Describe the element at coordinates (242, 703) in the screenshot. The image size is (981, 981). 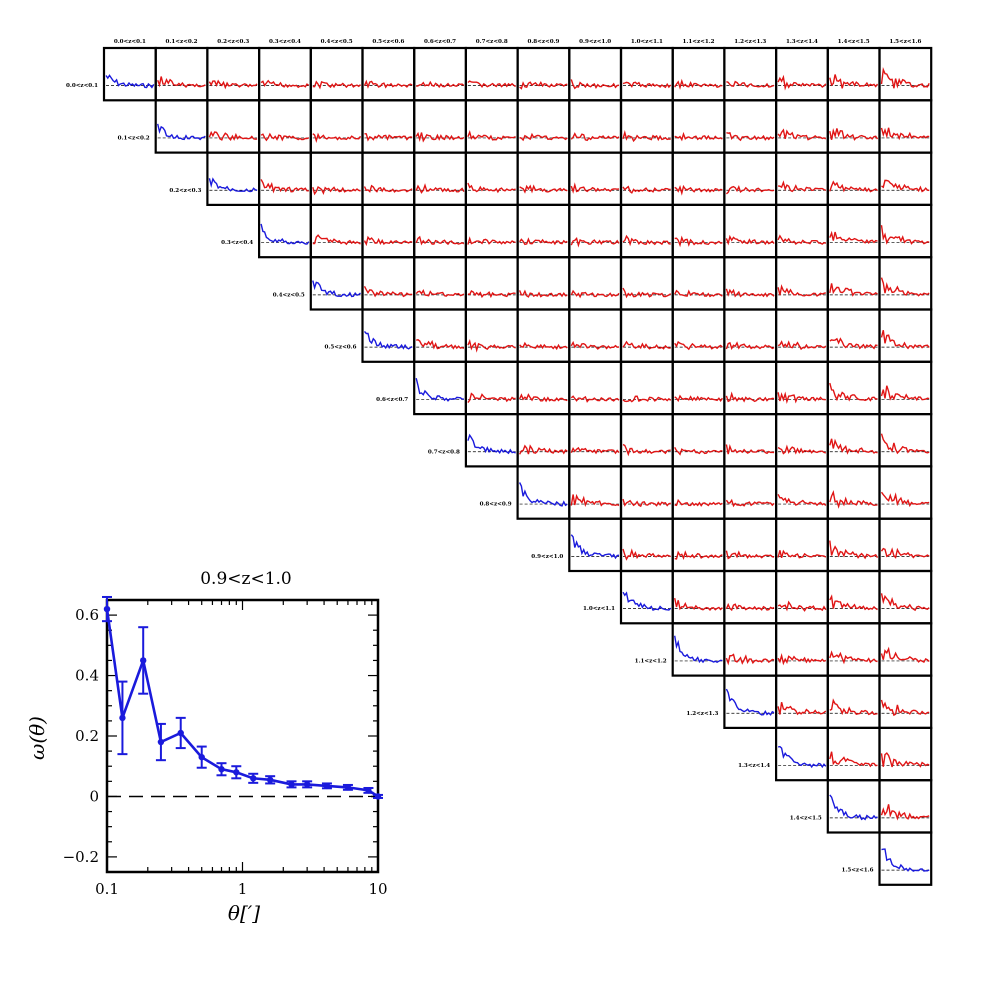
I see `series-line` at that location.